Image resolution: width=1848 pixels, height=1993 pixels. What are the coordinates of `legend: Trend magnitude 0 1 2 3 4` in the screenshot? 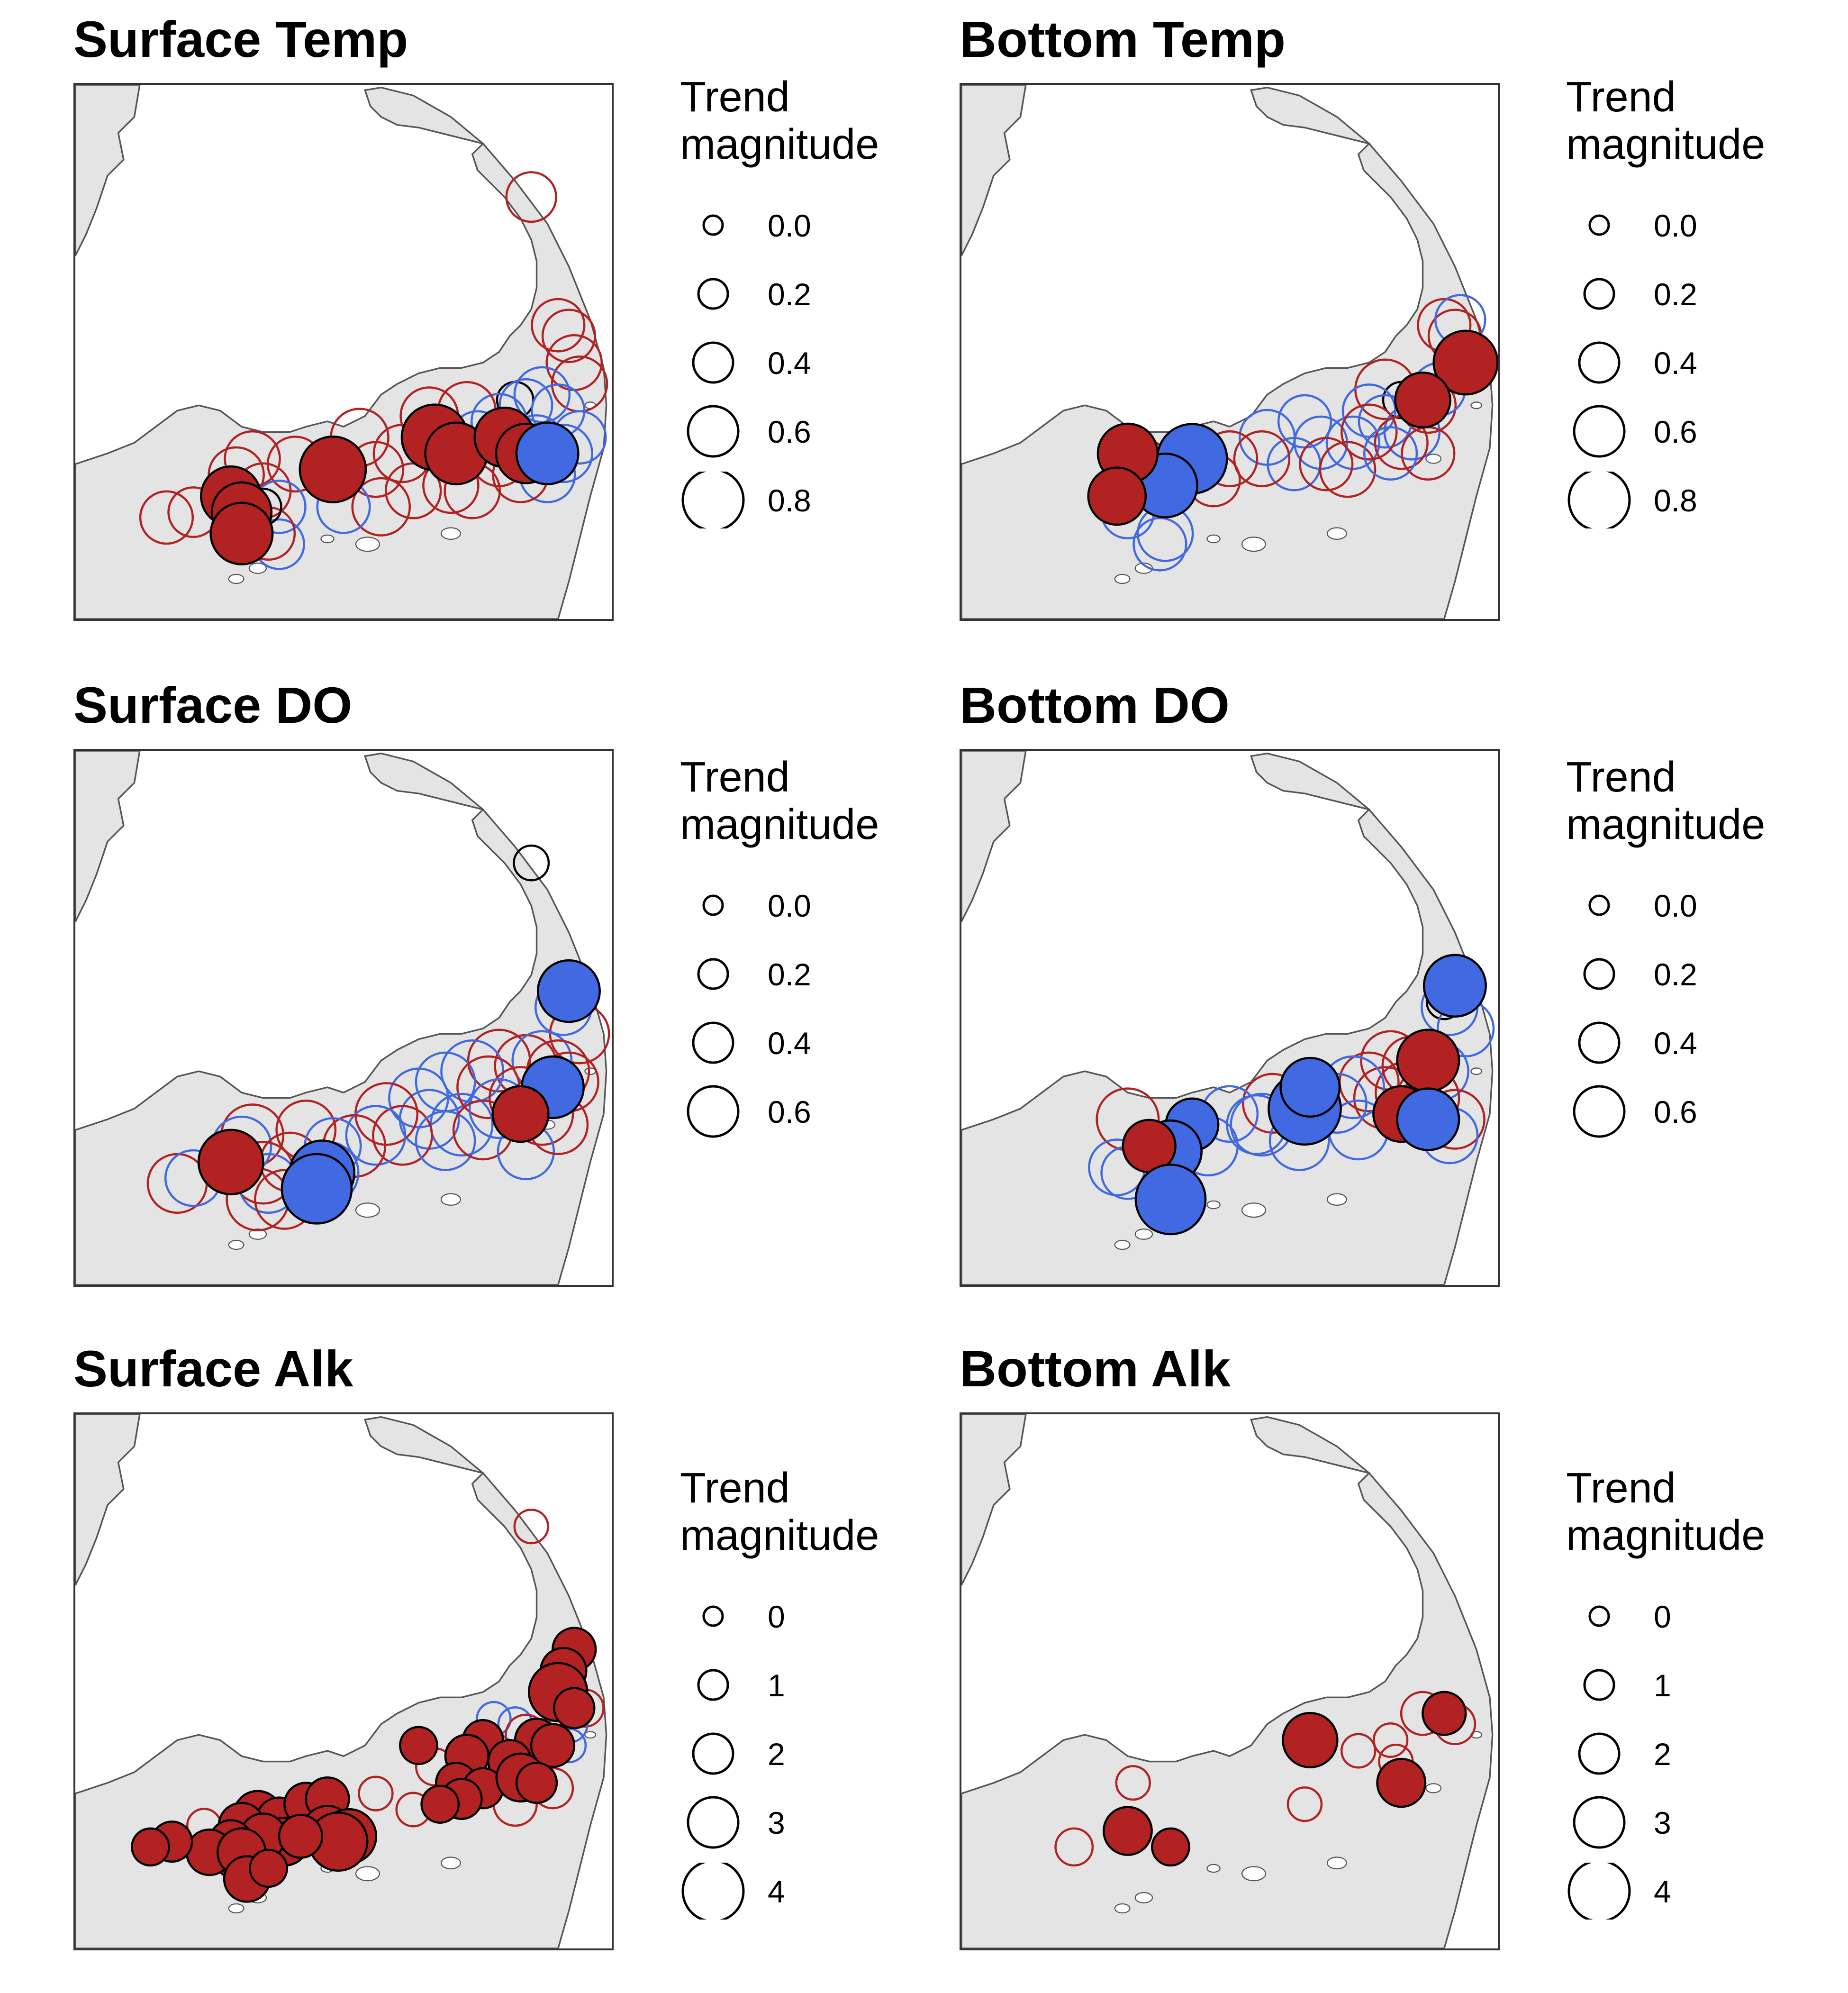 It's located at (799, 1692).